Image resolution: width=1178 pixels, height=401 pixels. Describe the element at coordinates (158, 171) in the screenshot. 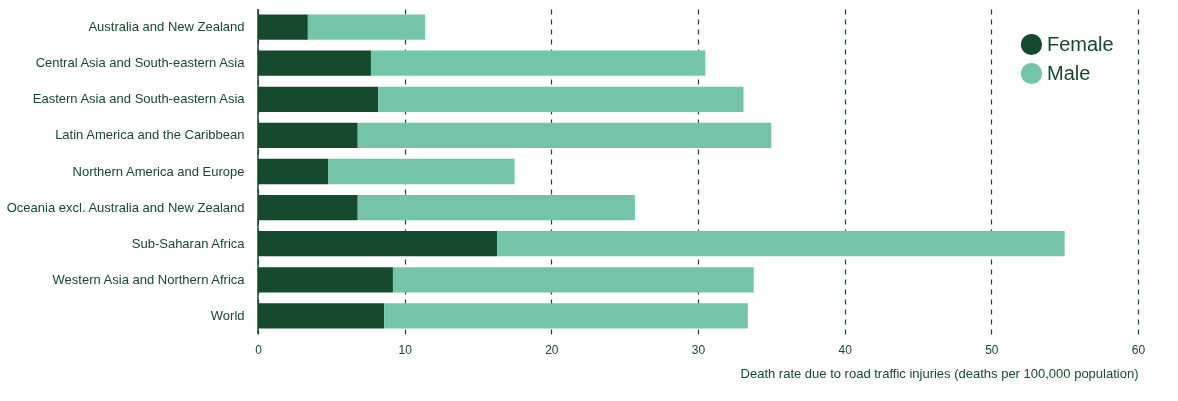

I see `y-tick-label: Northern America and Europe` at that location.